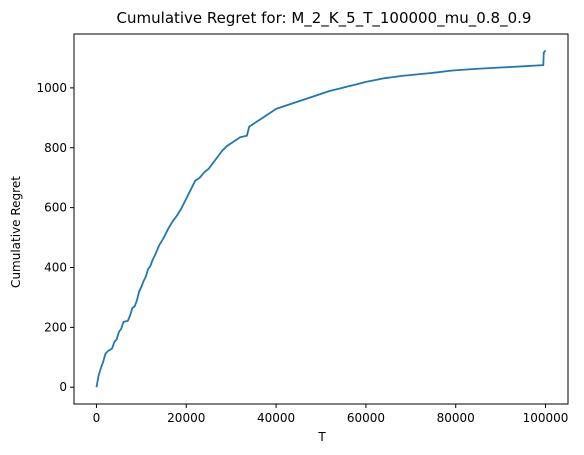 This screenshot has height=455, width=584. I want to click on x-tick-label: 40000, so click(276, 418).